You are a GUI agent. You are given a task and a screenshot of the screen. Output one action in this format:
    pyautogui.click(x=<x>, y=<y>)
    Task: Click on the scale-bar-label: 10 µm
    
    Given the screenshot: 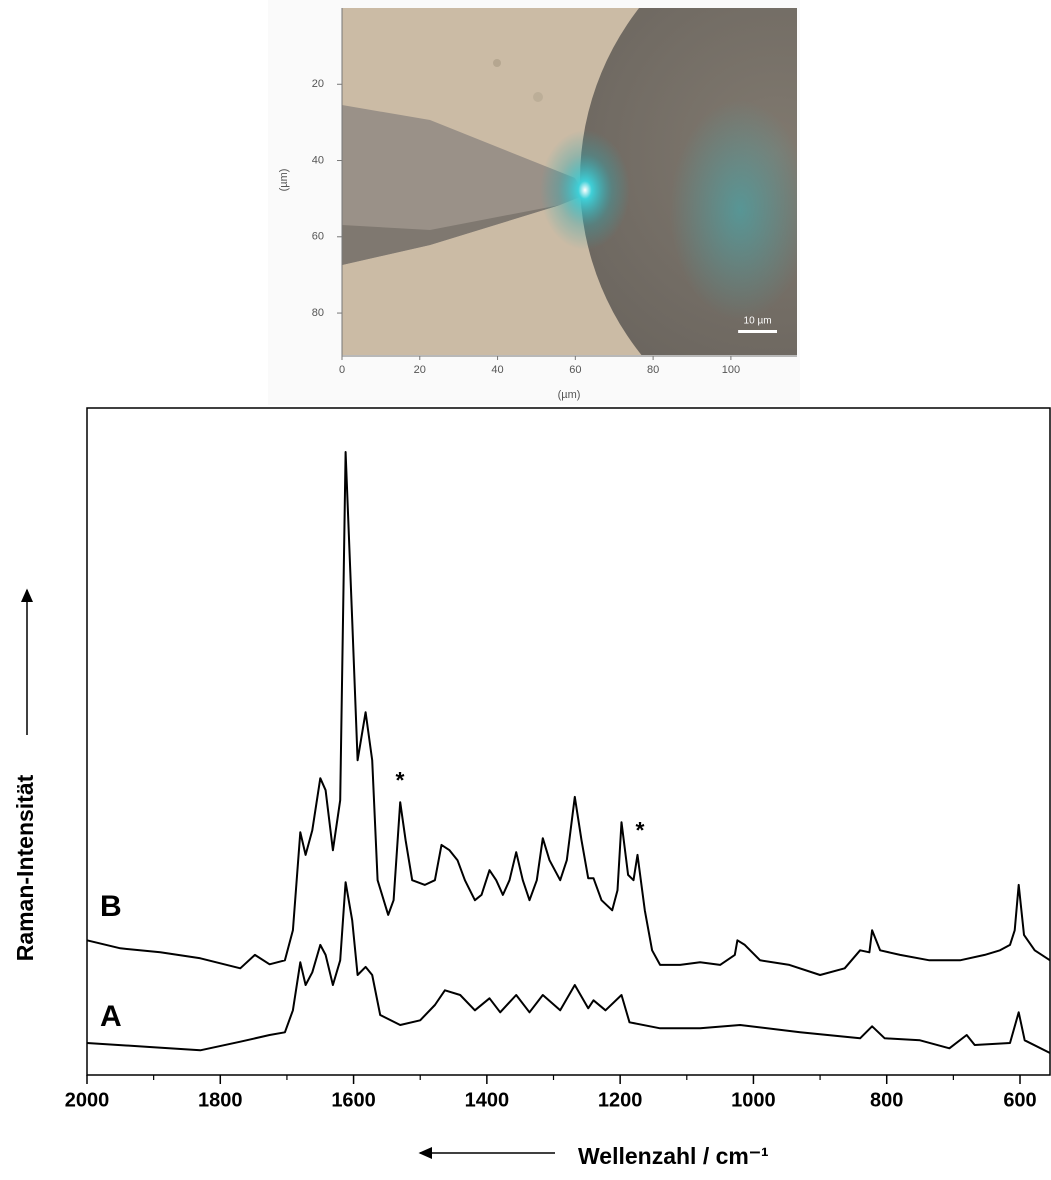 What is the action you would take?
    pyautogui.click(x=758, y=321)
    